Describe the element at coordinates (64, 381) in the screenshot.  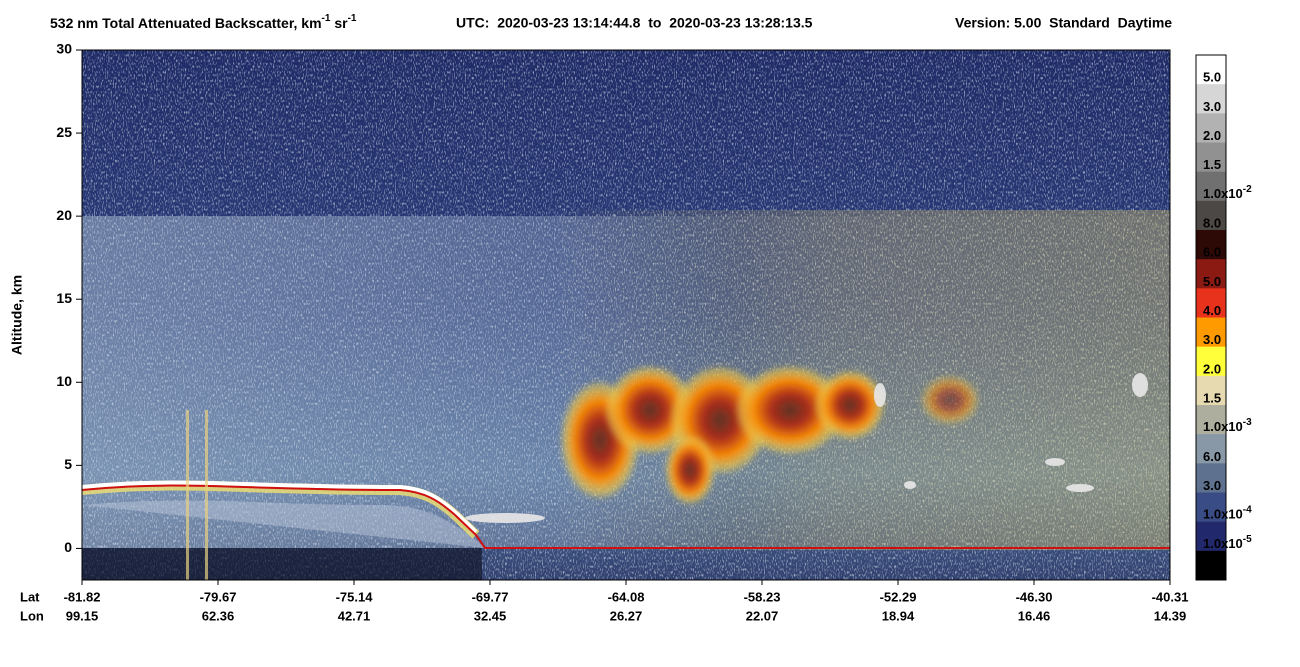
I see `y-tick-label: 10` at that location.